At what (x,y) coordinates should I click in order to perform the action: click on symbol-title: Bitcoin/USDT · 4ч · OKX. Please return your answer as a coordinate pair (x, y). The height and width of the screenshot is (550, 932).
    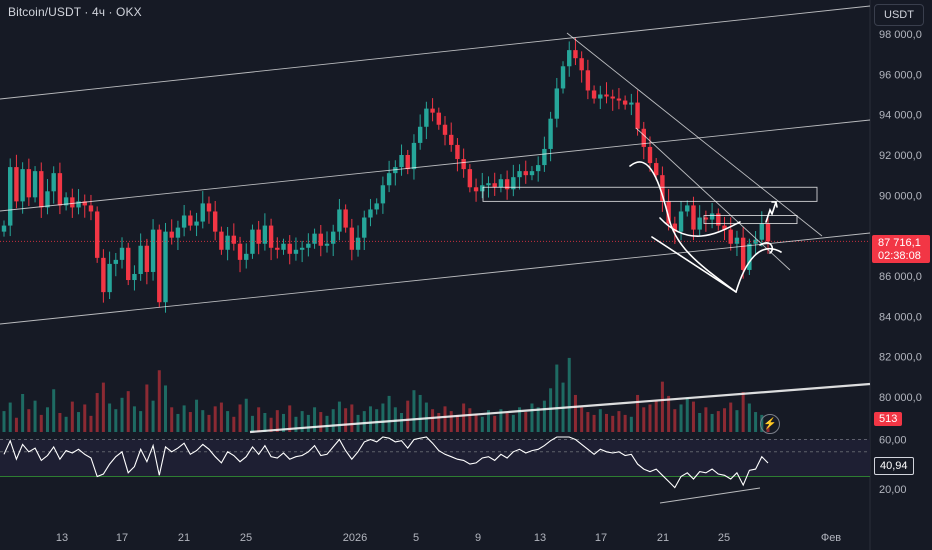
    Looking at the image, I should click on (75, 12).